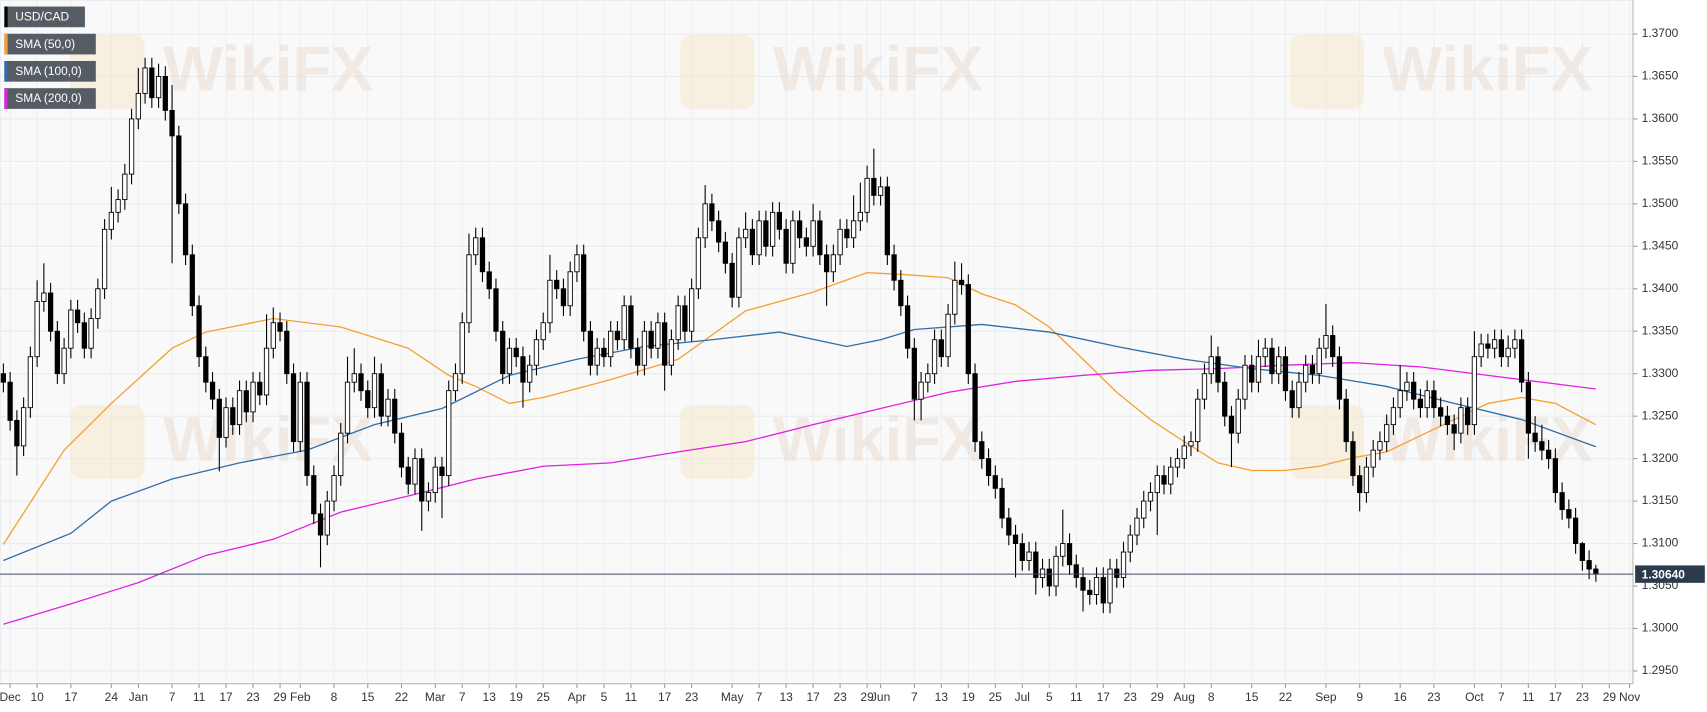  Describe the element at coordinates (942, 697) in the screenshot. I see `x-tick-label: 13` at that location.